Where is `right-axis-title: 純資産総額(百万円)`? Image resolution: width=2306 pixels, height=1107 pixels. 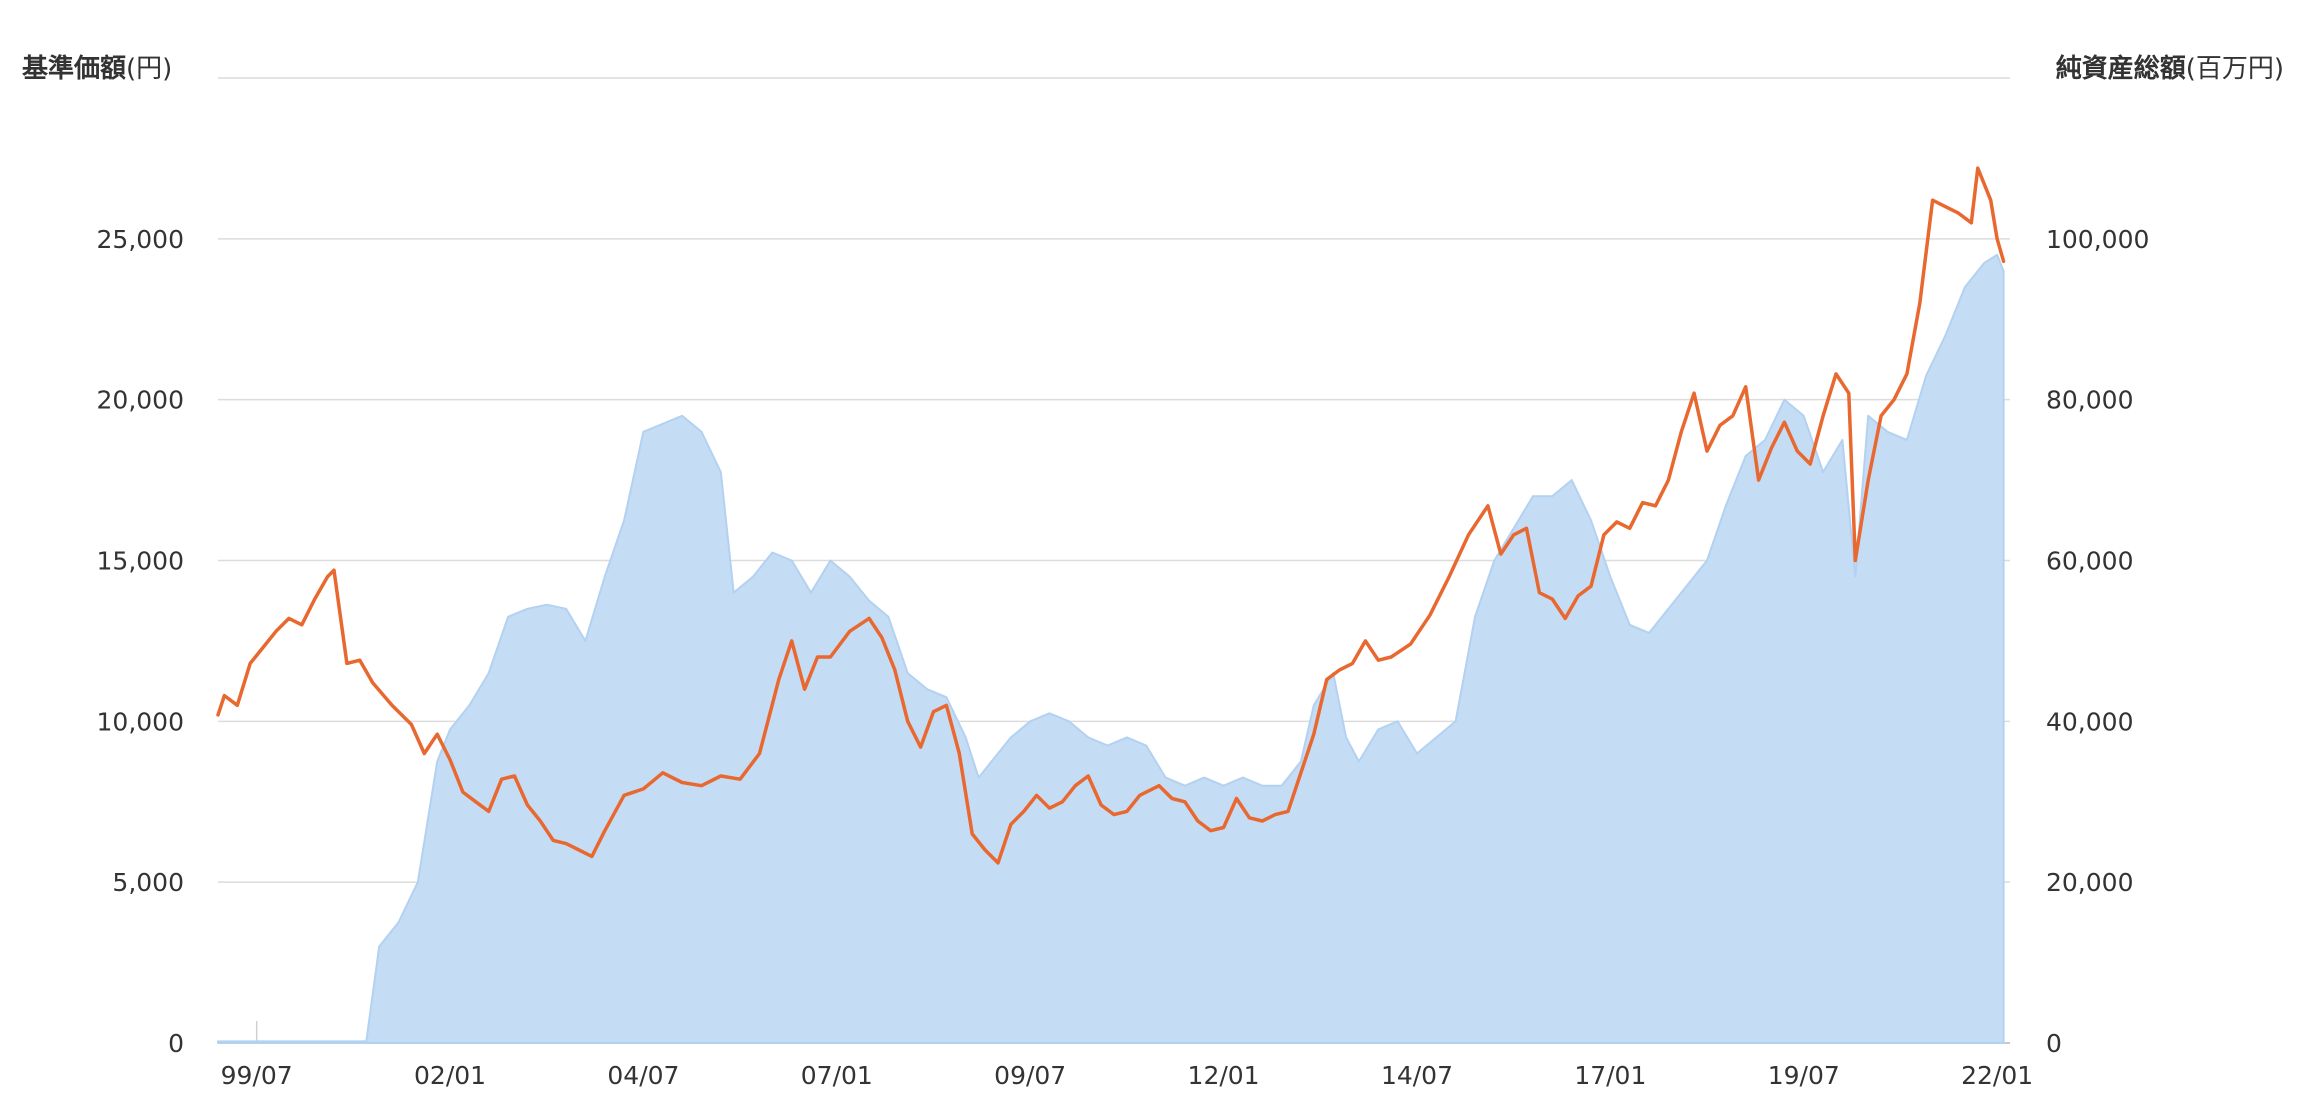
right-axis-title: 純資産総額(百万円) is located at coordinates (2170, 68).